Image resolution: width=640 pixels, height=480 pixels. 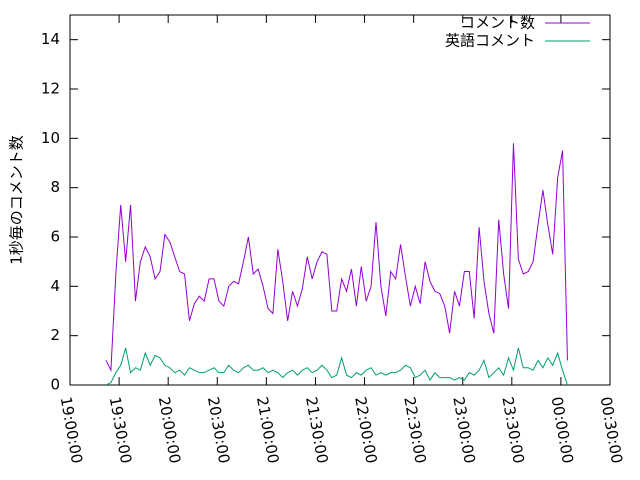 I want to click on x-tick-label: 22:30:00, so click(x=414, y=429).